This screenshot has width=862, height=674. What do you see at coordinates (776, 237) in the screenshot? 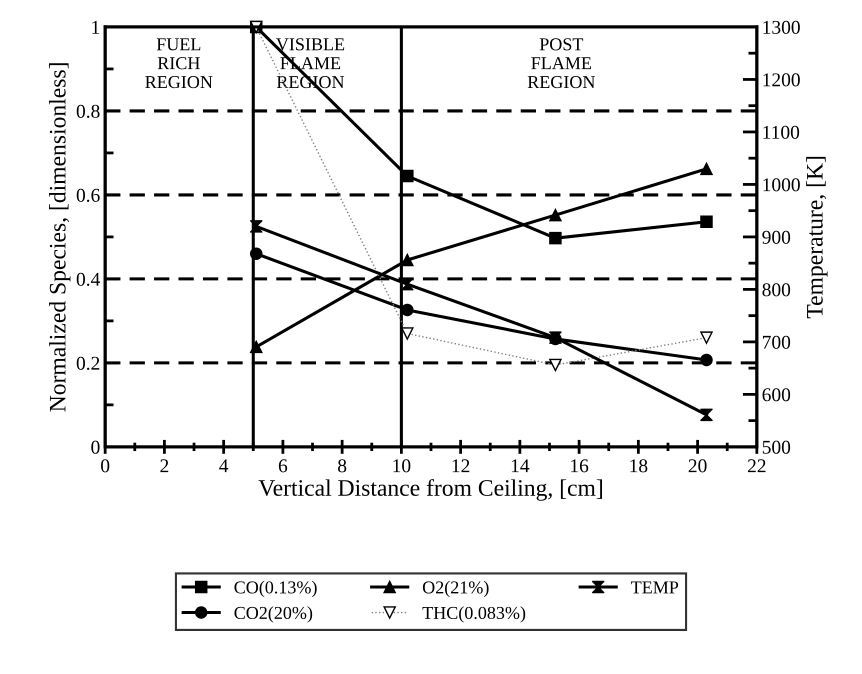
I see `y2-tick-label: 900` at bounding box center [776, 237].